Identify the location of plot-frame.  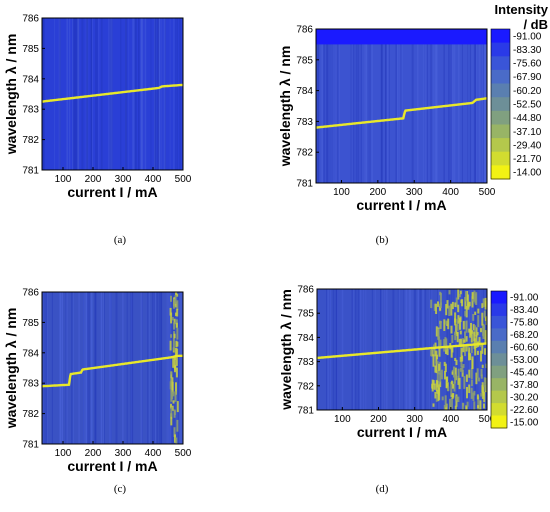
(112, 94).